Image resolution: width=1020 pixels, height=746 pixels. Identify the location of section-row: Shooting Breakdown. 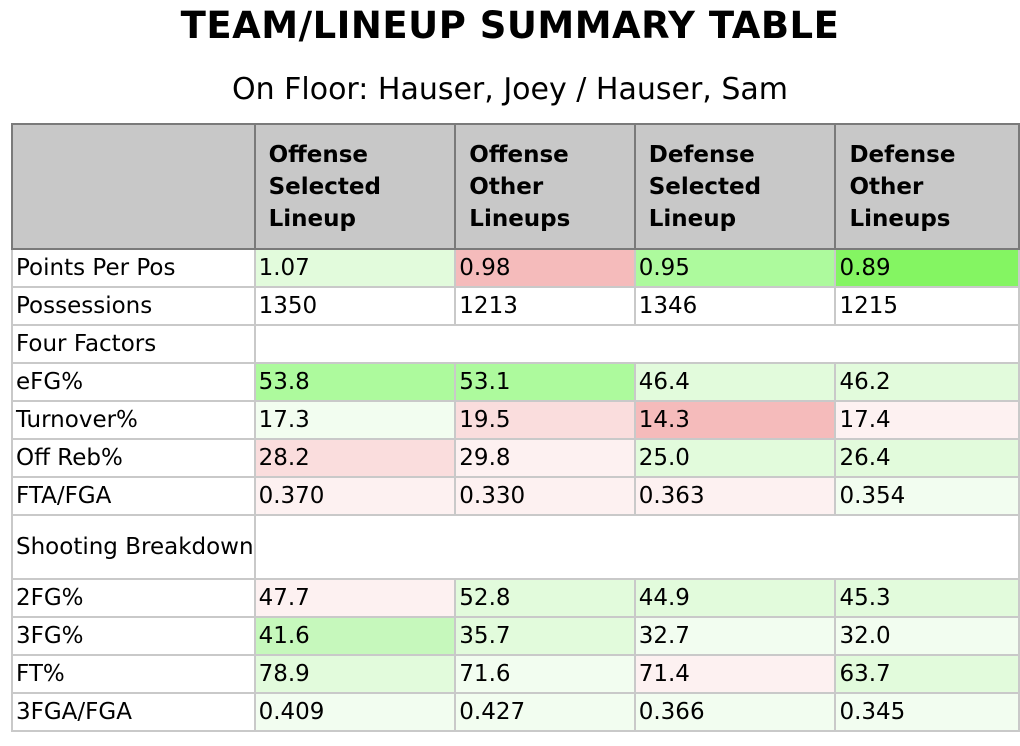
(515, 547).